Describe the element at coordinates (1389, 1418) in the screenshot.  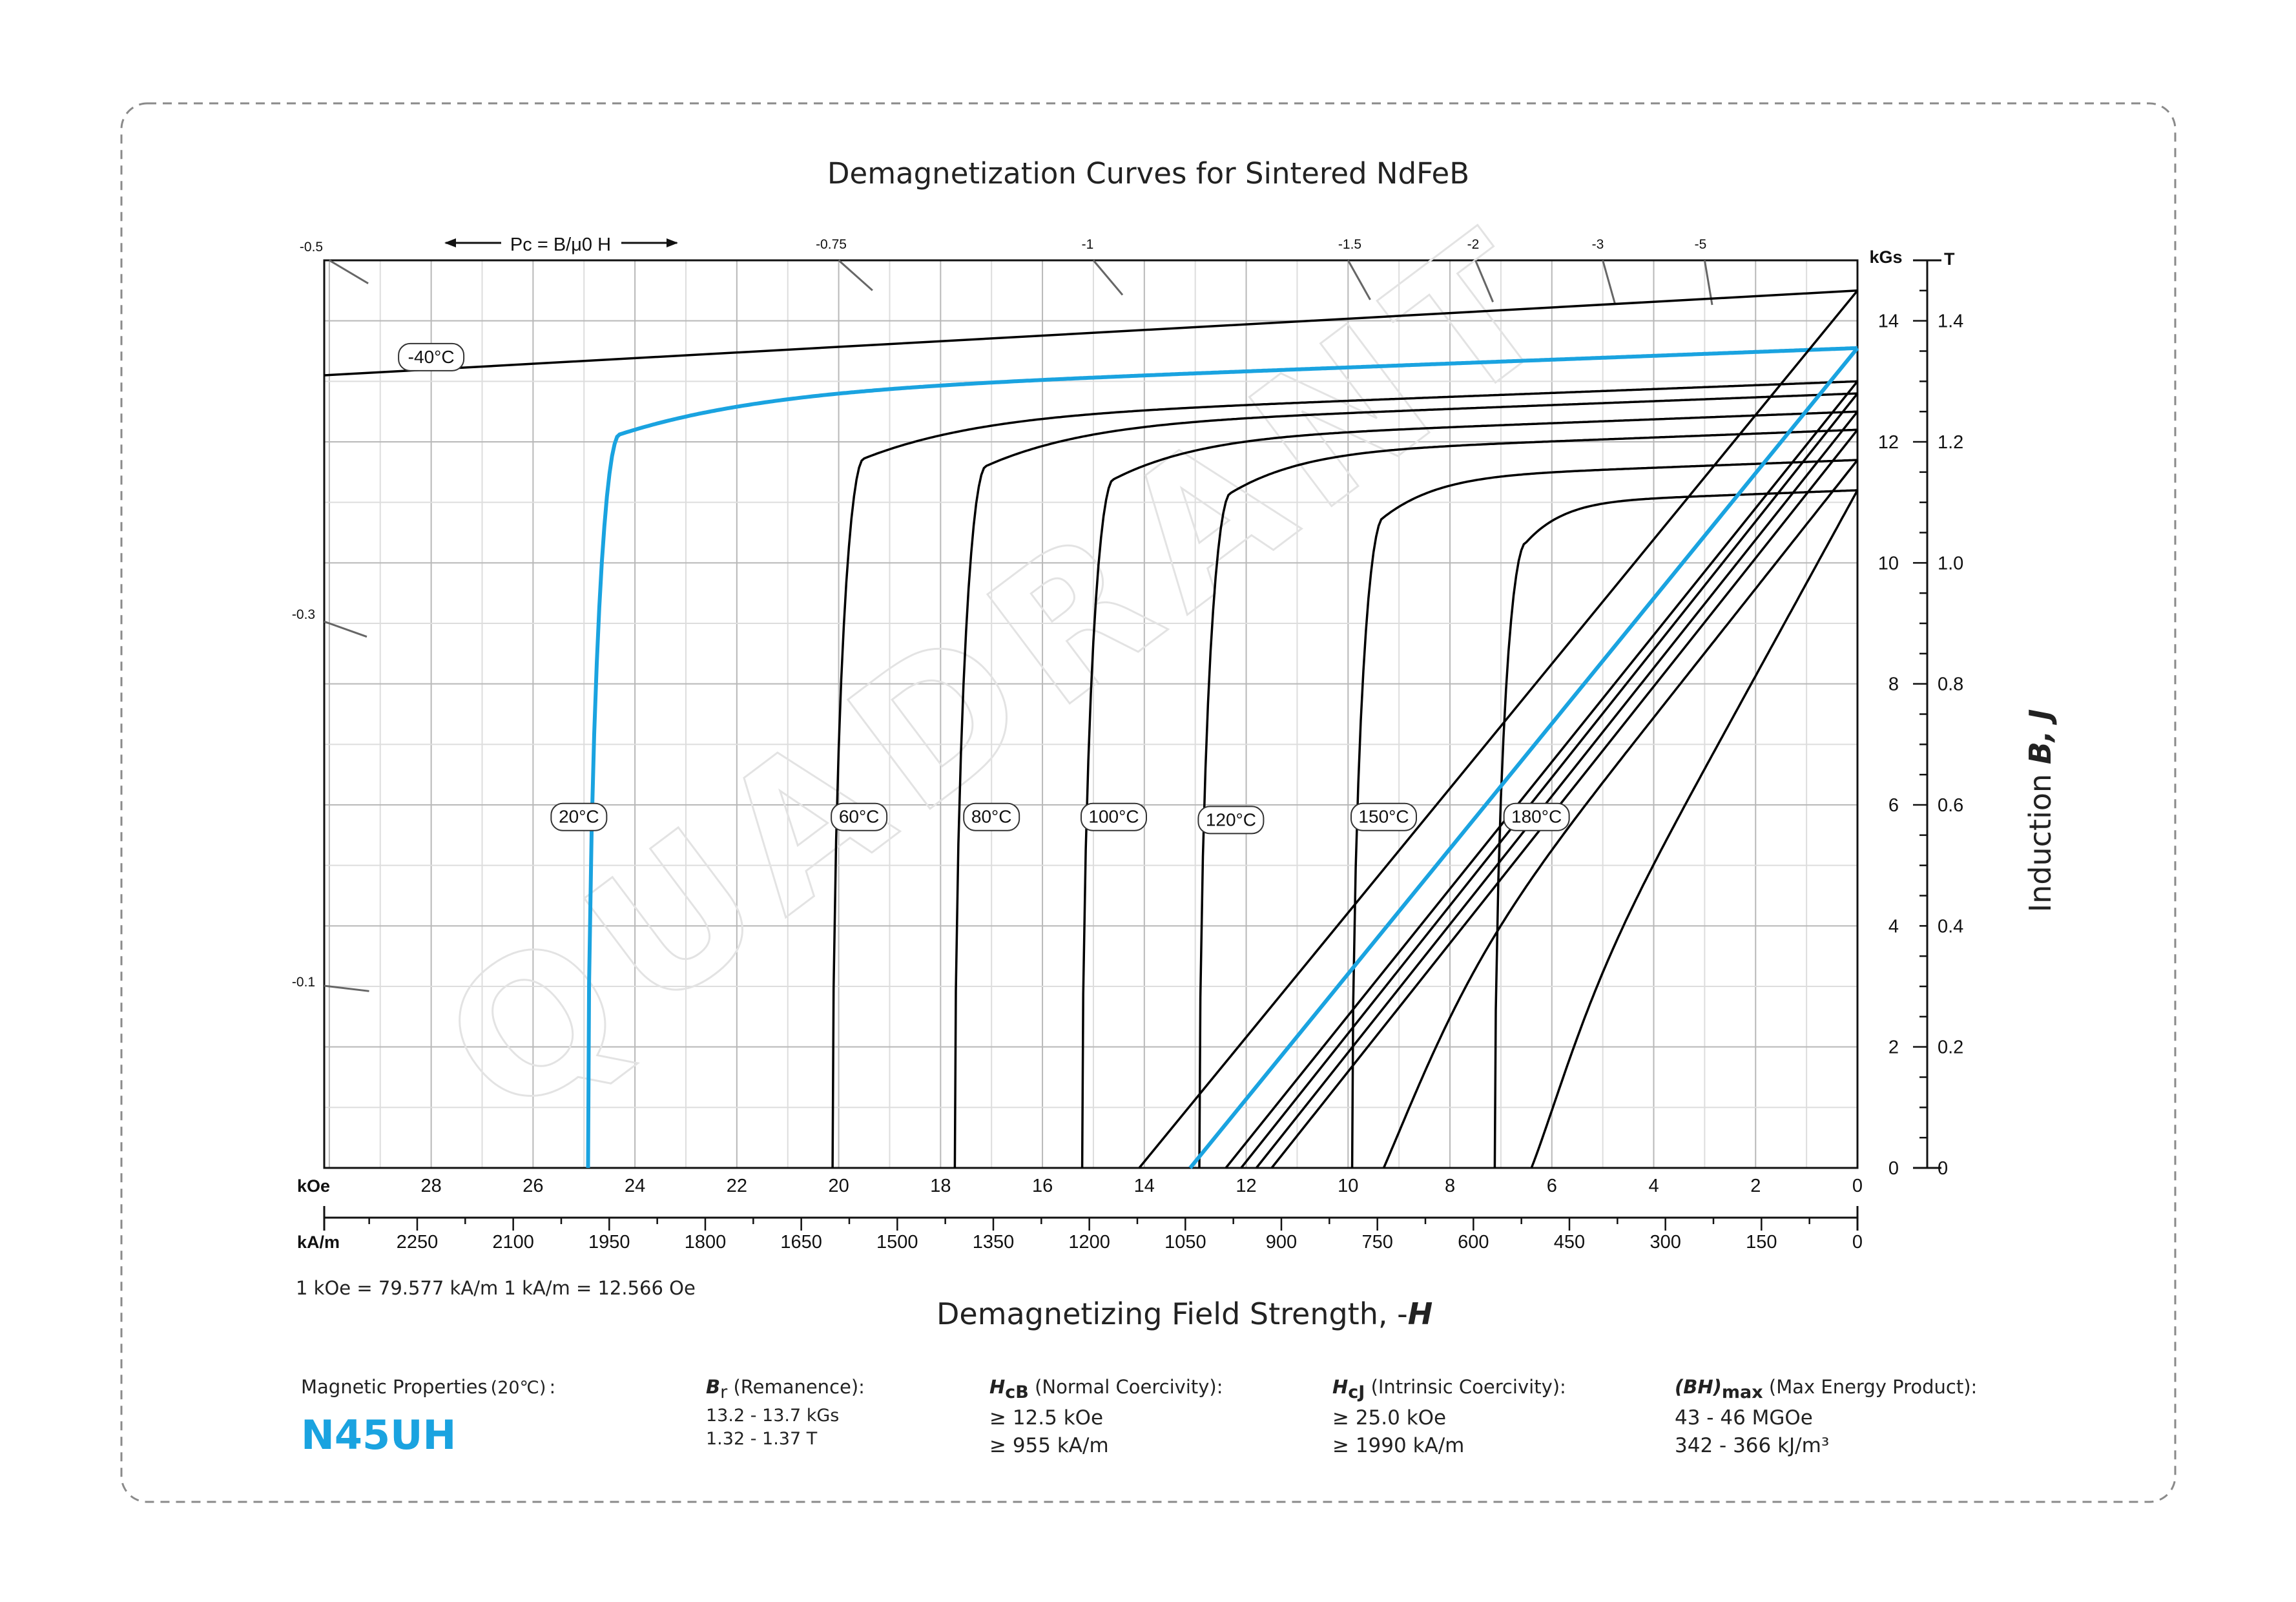
I see `hcj-value-koe: ≥ 25.0 kOe` at that location.